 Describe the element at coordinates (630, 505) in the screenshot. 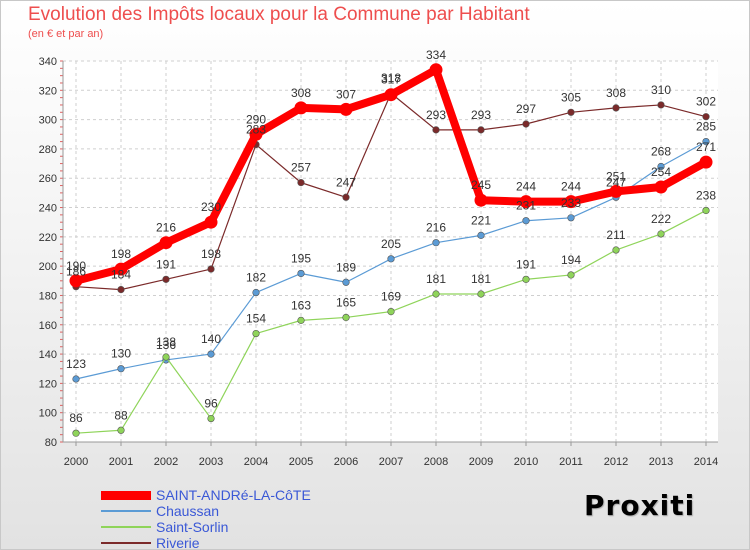

I see `logo-letter: o` at that location.